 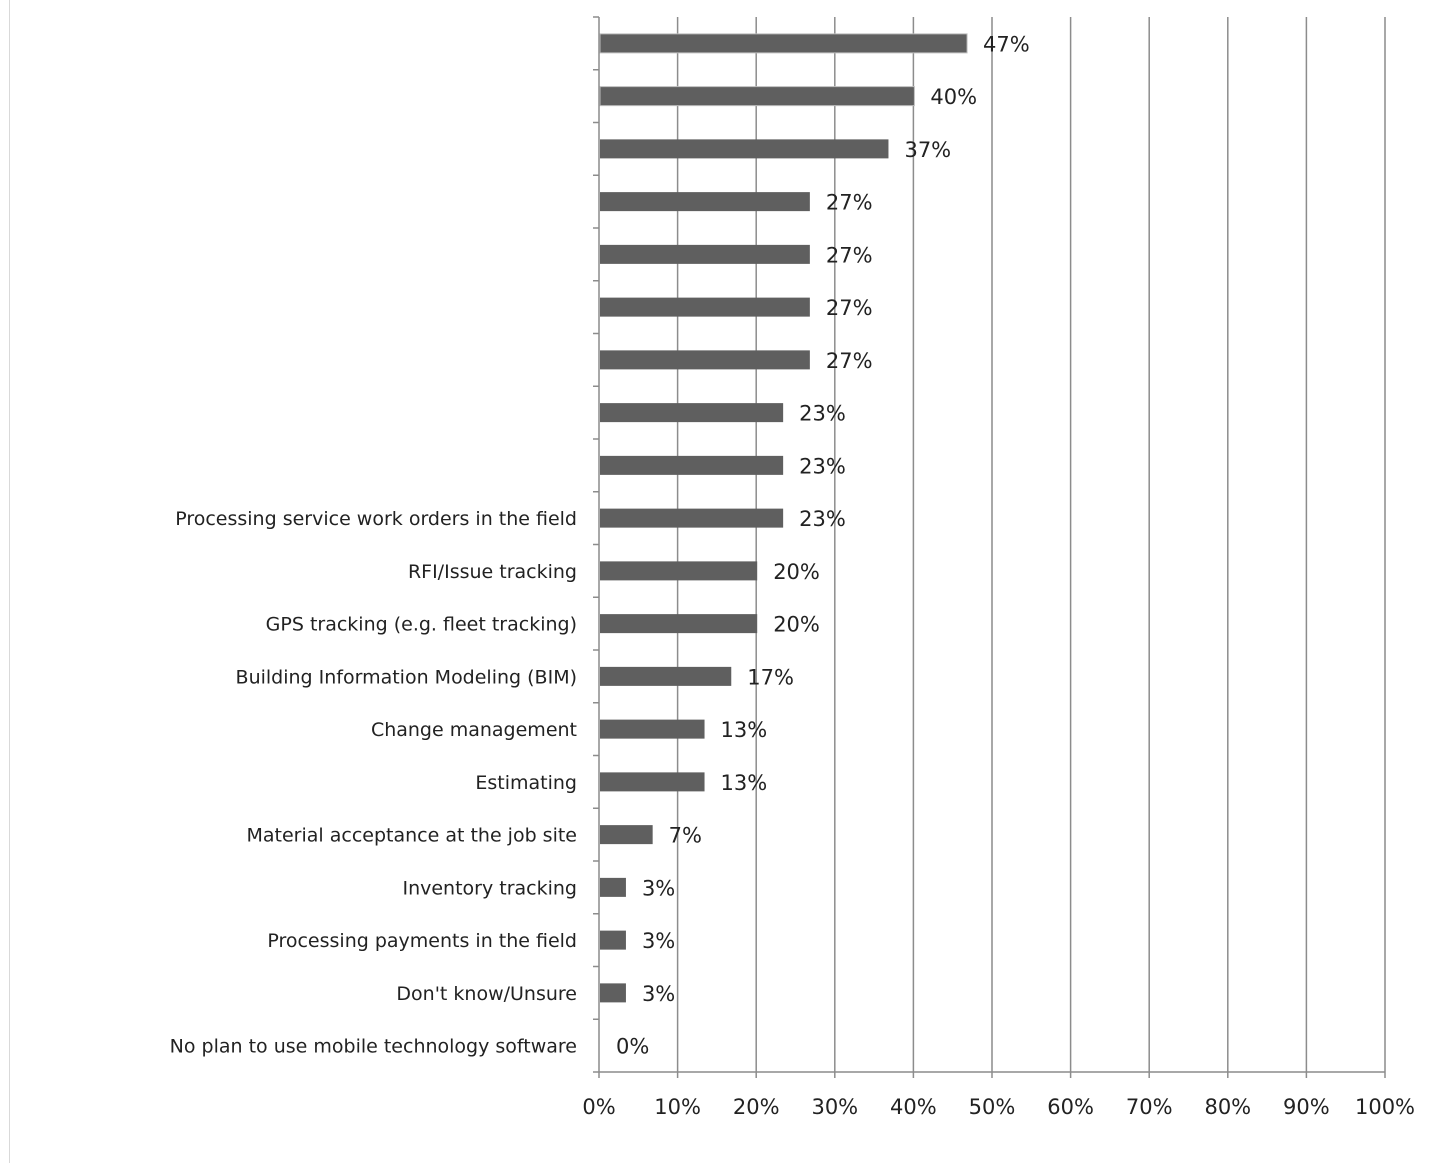 What do you see at coordinates (489, 888) in the screenshot?
I see `category-label: Inventory tracking` at bounding box center [489, 888].